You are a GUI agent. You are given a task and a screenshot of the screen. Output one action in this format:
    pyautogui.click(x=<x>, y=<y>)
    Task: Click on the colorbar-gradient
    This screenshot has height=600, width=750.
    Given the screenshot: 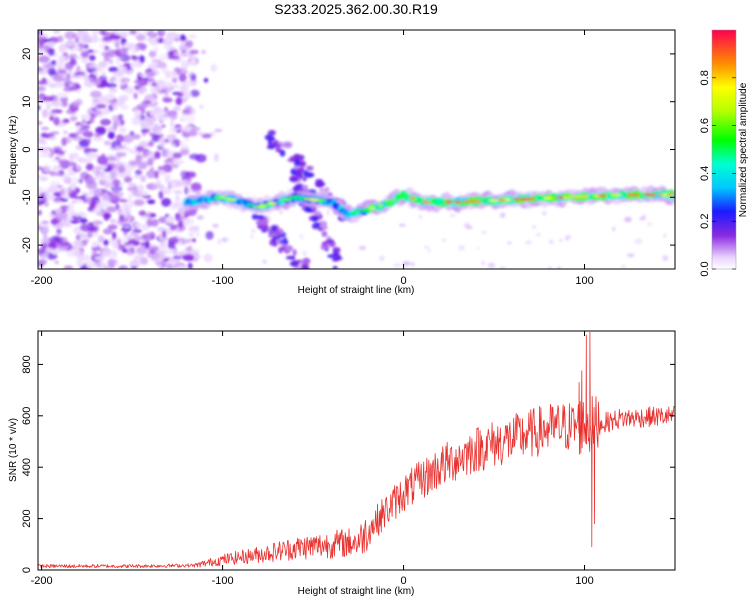 What is the action you would take?
    pyautogui.click(x=724, y=149)
    